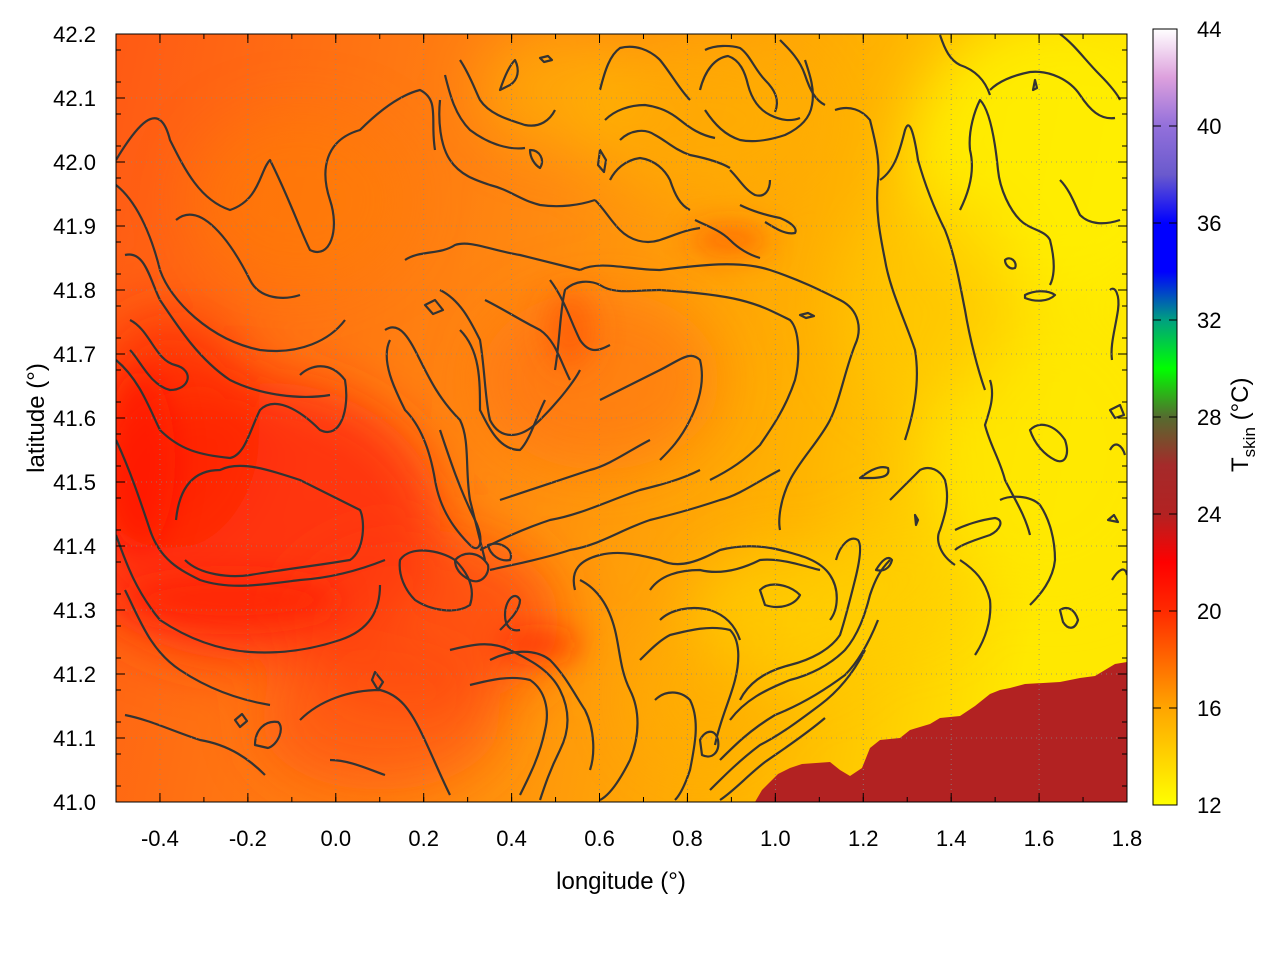  I want to click on colorbar-tick-label: 12, so click(1209, 805).